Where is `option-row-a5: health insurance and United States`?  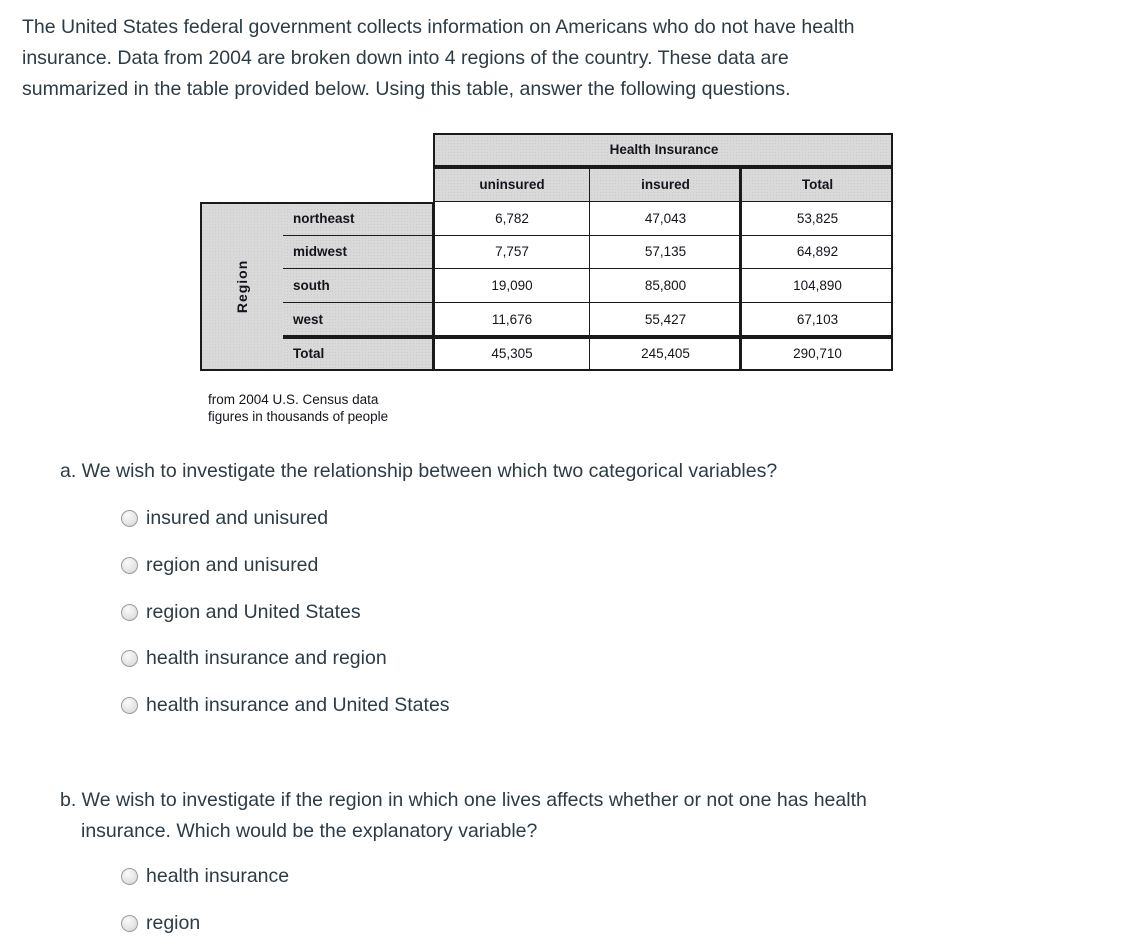 option-row-a5: health insurance and United States is located at coordinates (285, 705).